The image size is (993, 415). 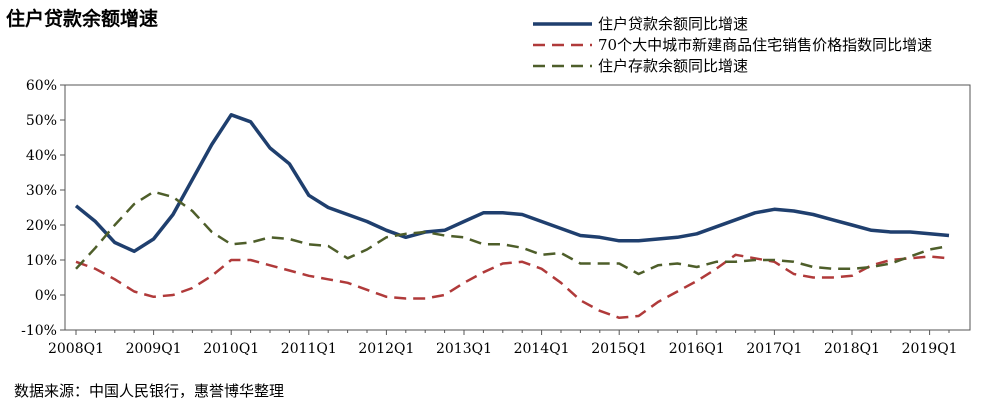 What do you see at coordinates (309, 349) in the screenshot?
I see `x-tick-label: 2011Q1` at bounding box center [309, 349].